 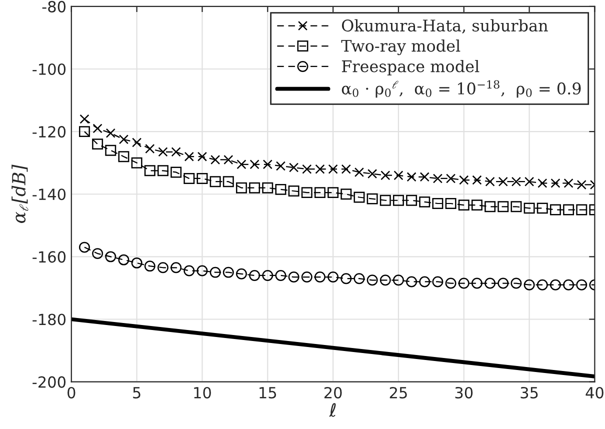 What do you see at coordinates (49, 320) in the screenshot?
I see `y-tick-label: -180` at bounding box center [49, 320].